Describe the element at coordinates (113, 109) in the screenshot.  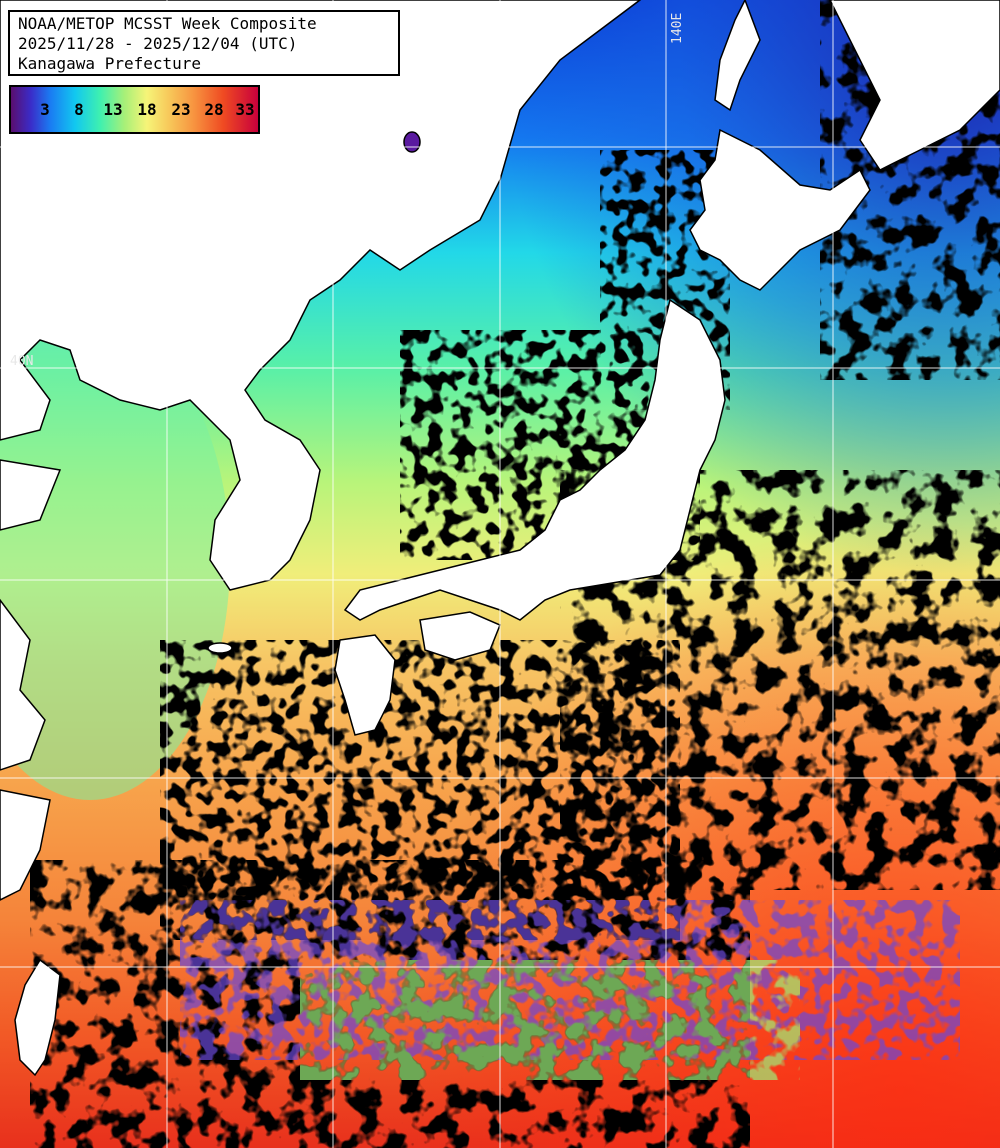
I see `color-scale-tick: 13` at that location.